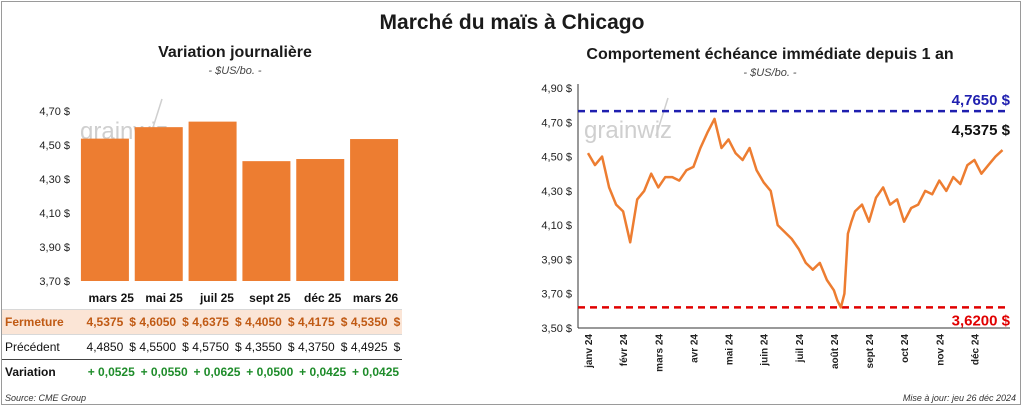 The image size is (1024, 408). Describe the element at coordinates (512, 22) in the screenshot. I see `main-title: Marché du maïs à Chicago` at that location.